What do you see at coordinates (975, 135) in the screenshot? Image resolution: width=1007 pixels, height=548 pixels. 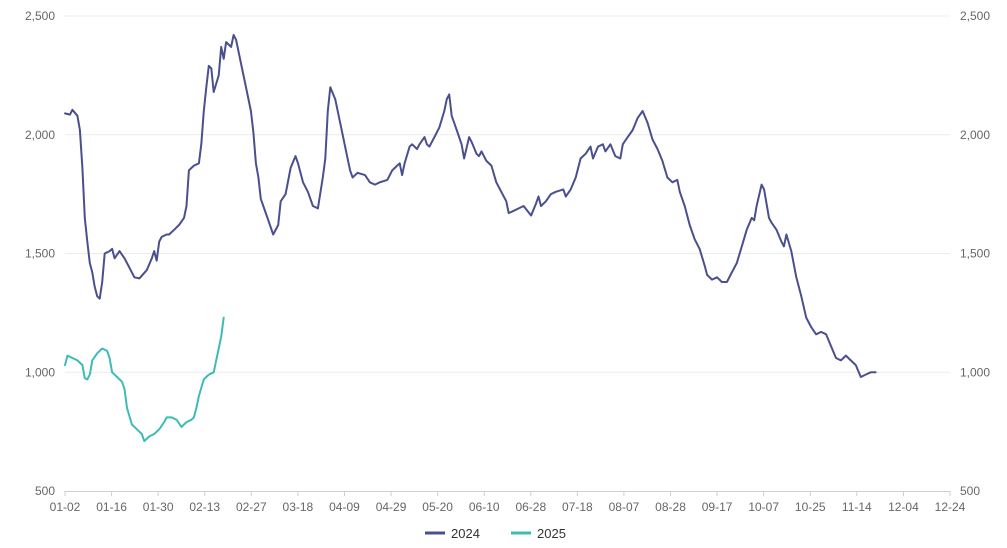 I see `y-tick-label-right: 2,000` at bounding box center [975, 135].